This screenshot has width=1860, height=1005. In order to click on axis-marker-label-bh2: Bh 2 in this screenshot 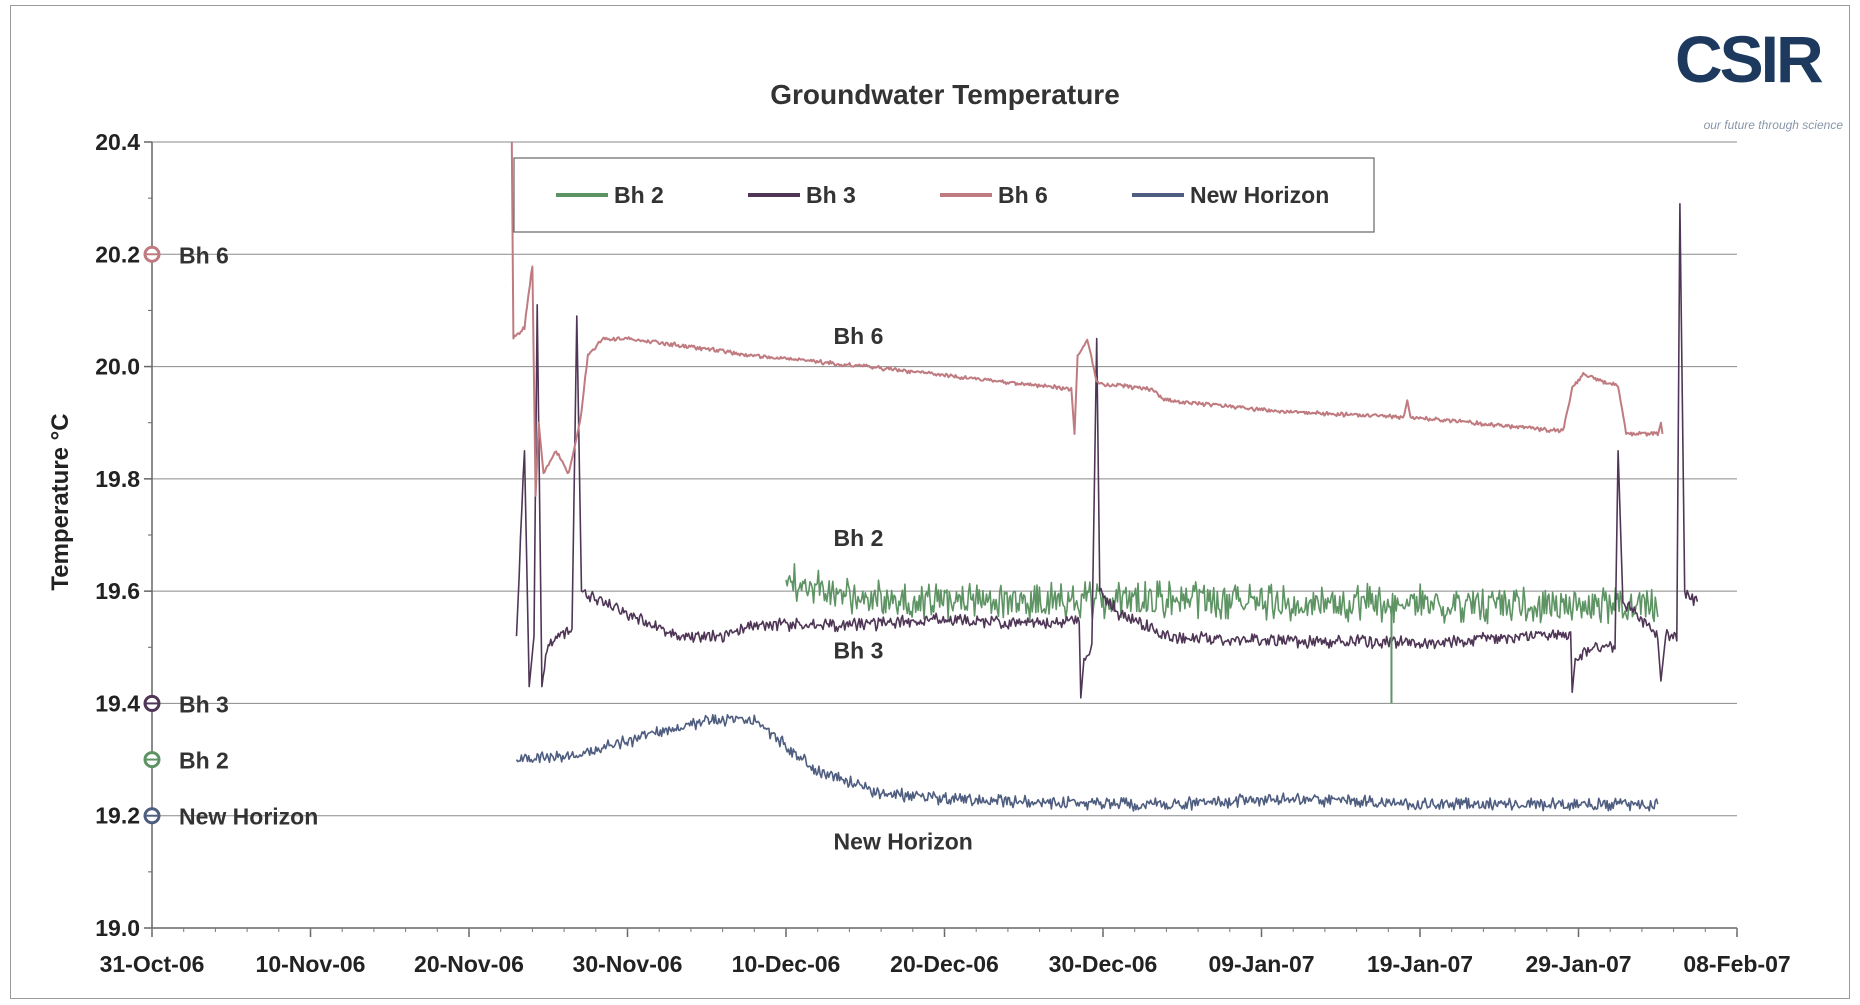, I will do `click(204, 761)`.